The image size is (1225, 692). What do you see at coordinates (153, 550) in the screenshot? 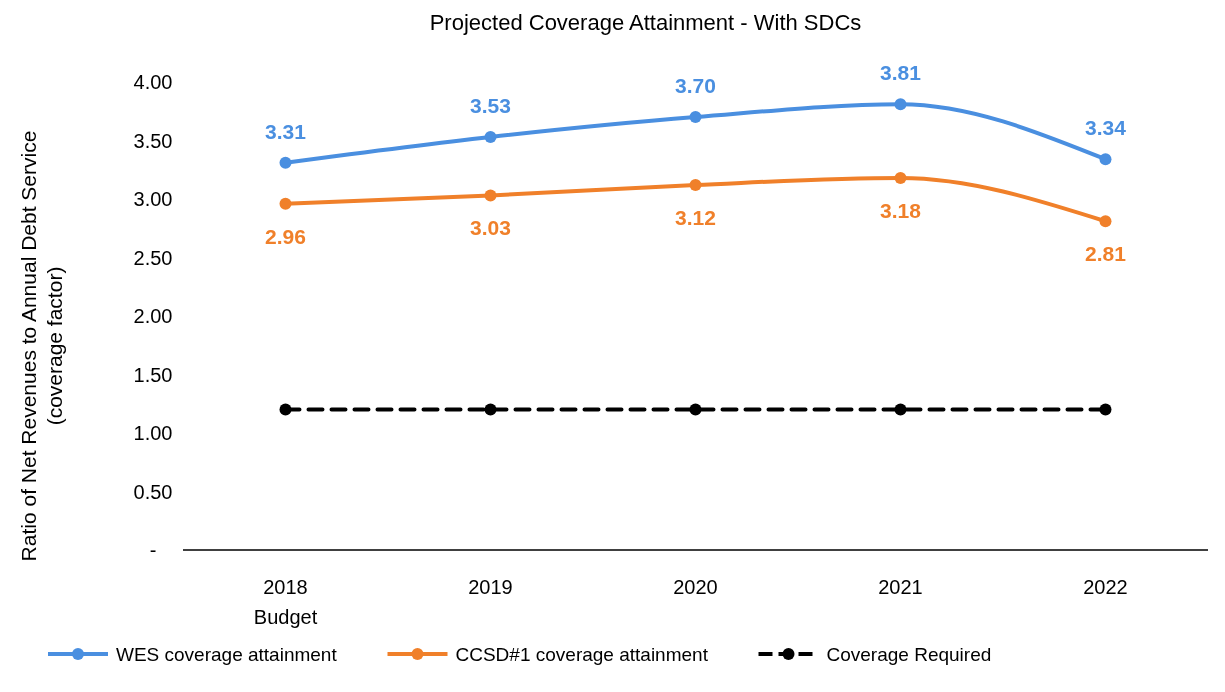
I see `y-tick-label: -` at bounding box center [153, 550].